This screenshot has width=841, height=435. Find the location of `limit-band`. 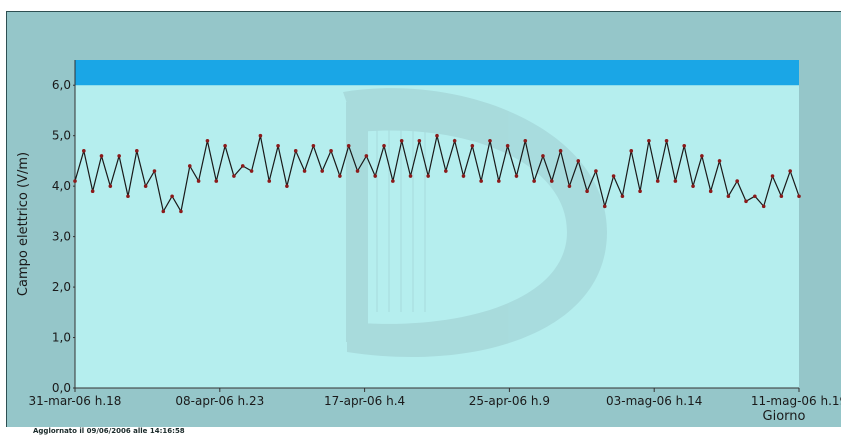

limit-band is located at coordinates (437, 73).